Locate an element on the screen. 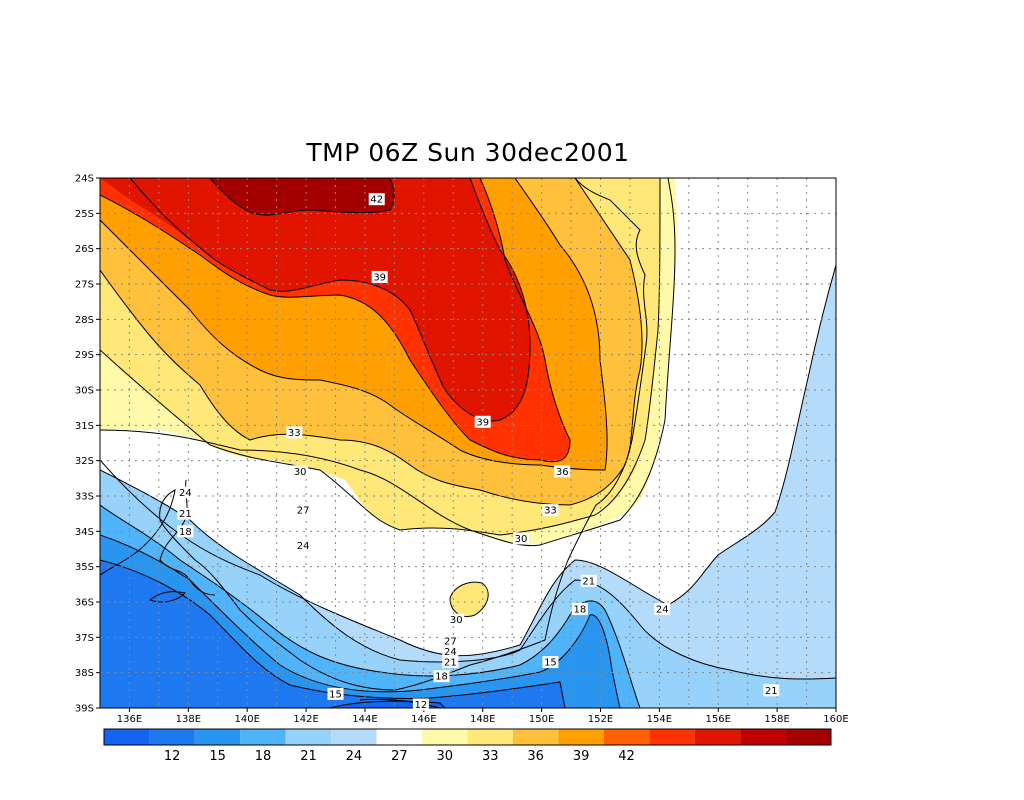  lon-tick-label: 158E is located at coordinates (776, 719).